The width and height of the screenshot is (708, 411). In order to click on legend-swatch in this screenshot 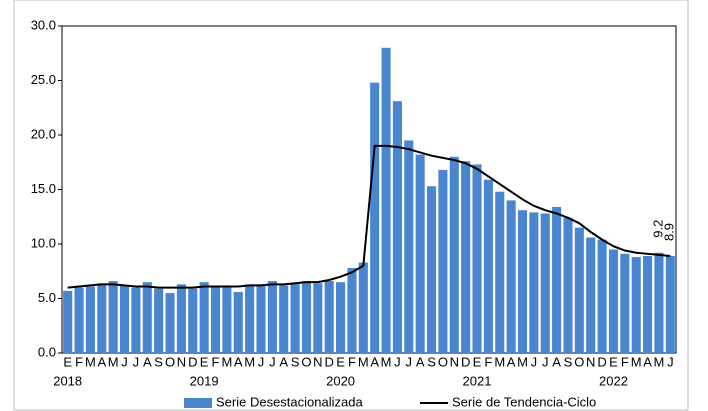, I will do `click(198, 403)`.